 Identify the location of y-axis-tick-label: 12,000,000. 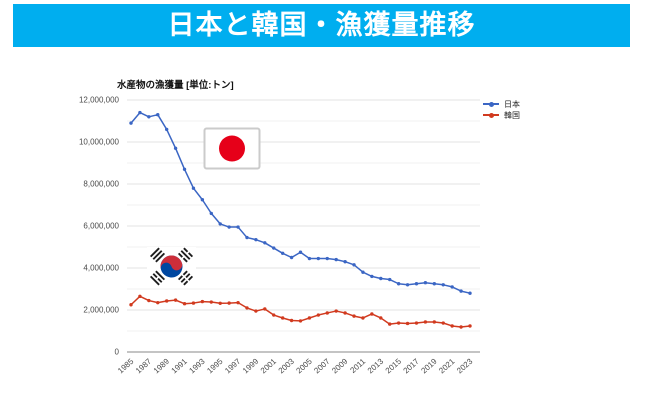
(99, 100).